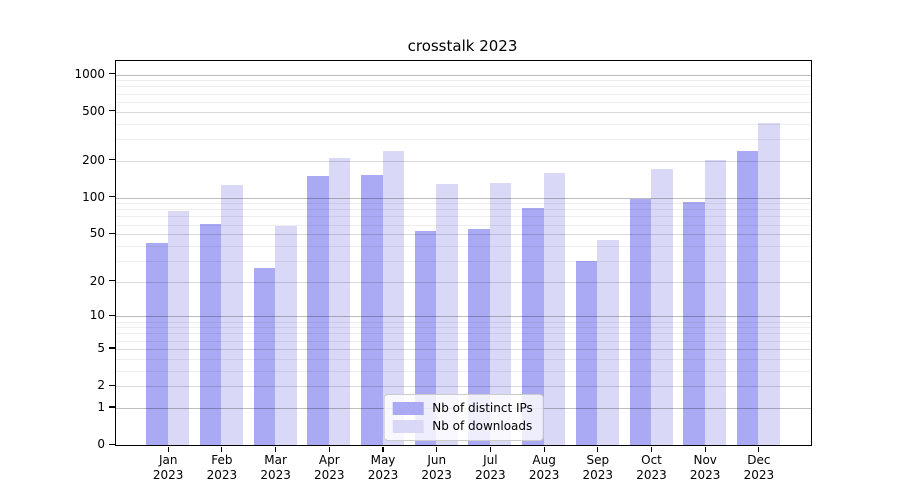 The width and height of the screenshot is (900, 500). I want to click on bar-downloads-apr-2023, so click(339, 301).